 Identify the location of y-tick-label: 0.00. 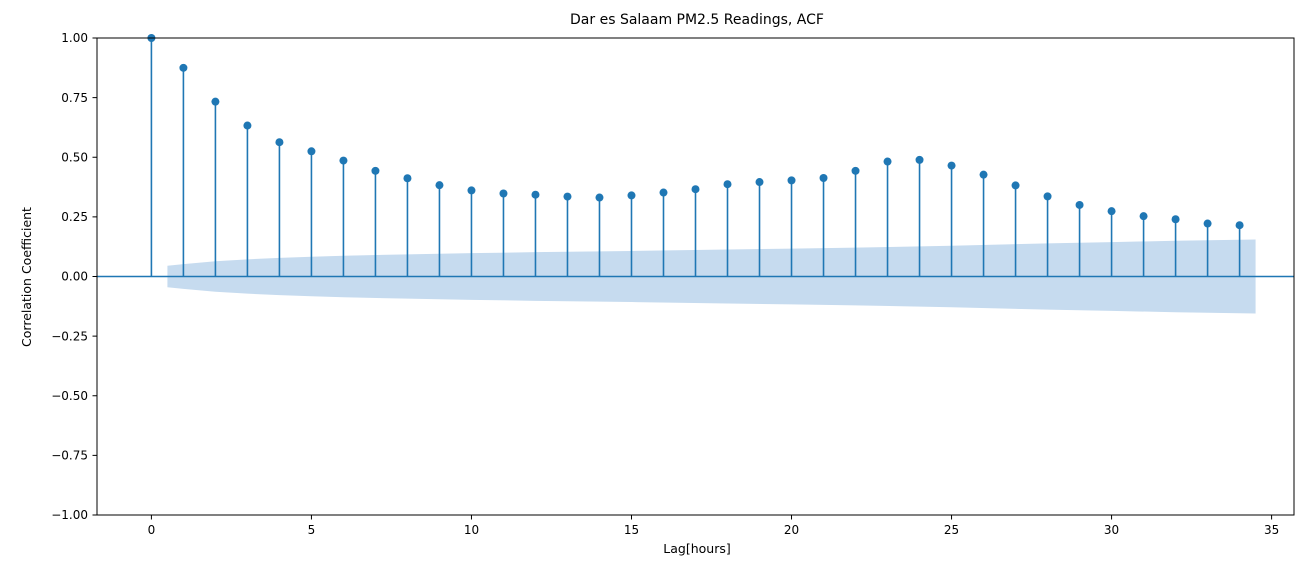
(74, 277).